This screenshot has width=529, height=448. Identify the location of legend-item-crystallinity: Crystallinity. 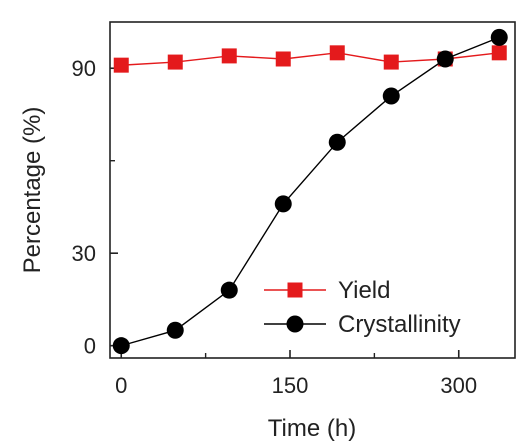
(362, 324).